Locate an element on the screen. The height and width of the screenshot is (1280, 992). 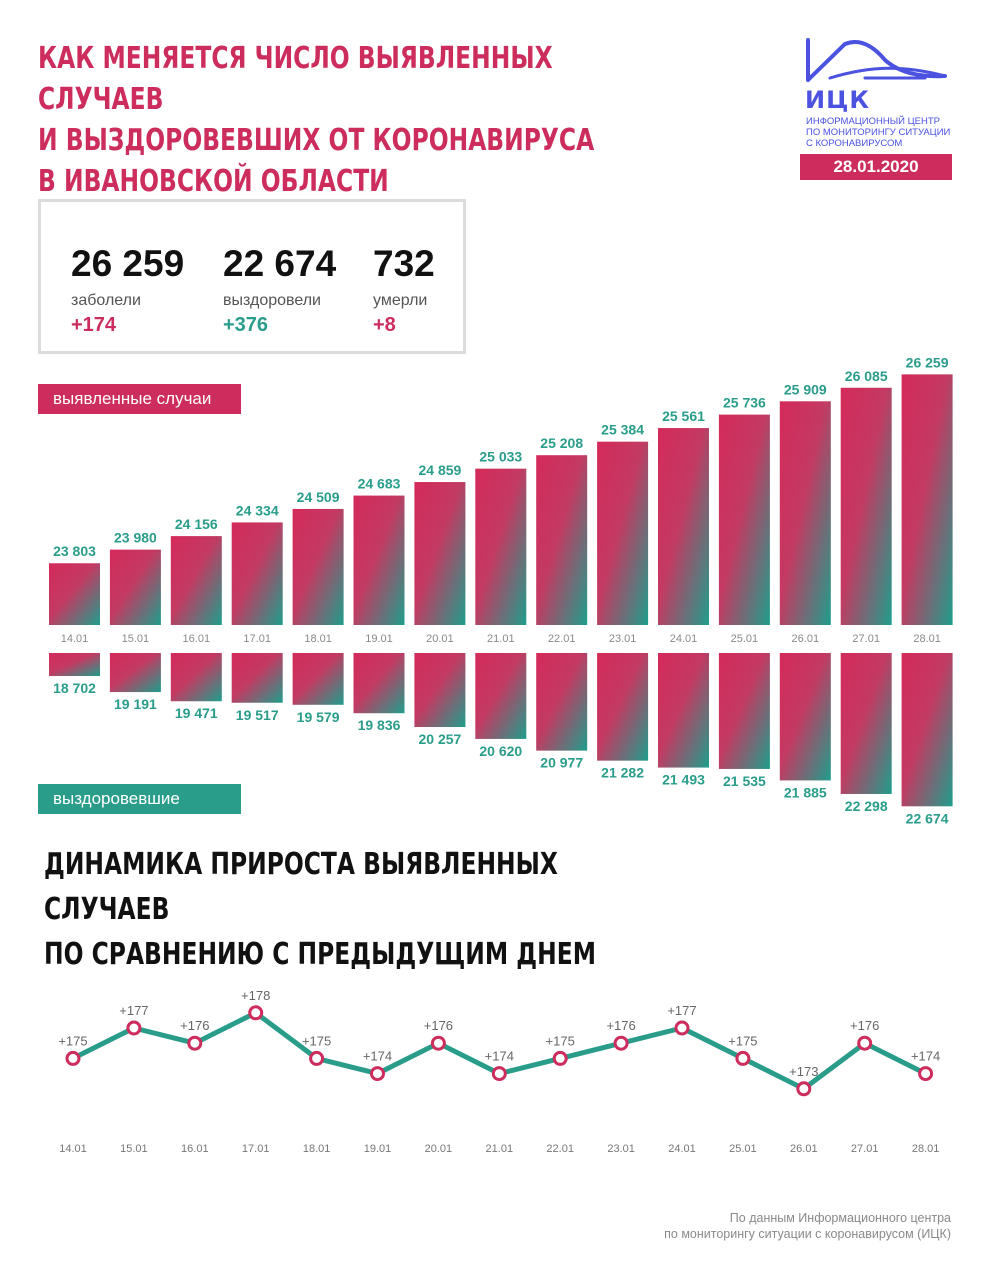
growth-title-line-2: ПО СРАВНЕНИЮ С ПРЕДЫДУЩИМ ДНЕМ is located at coordinates (320, 954).